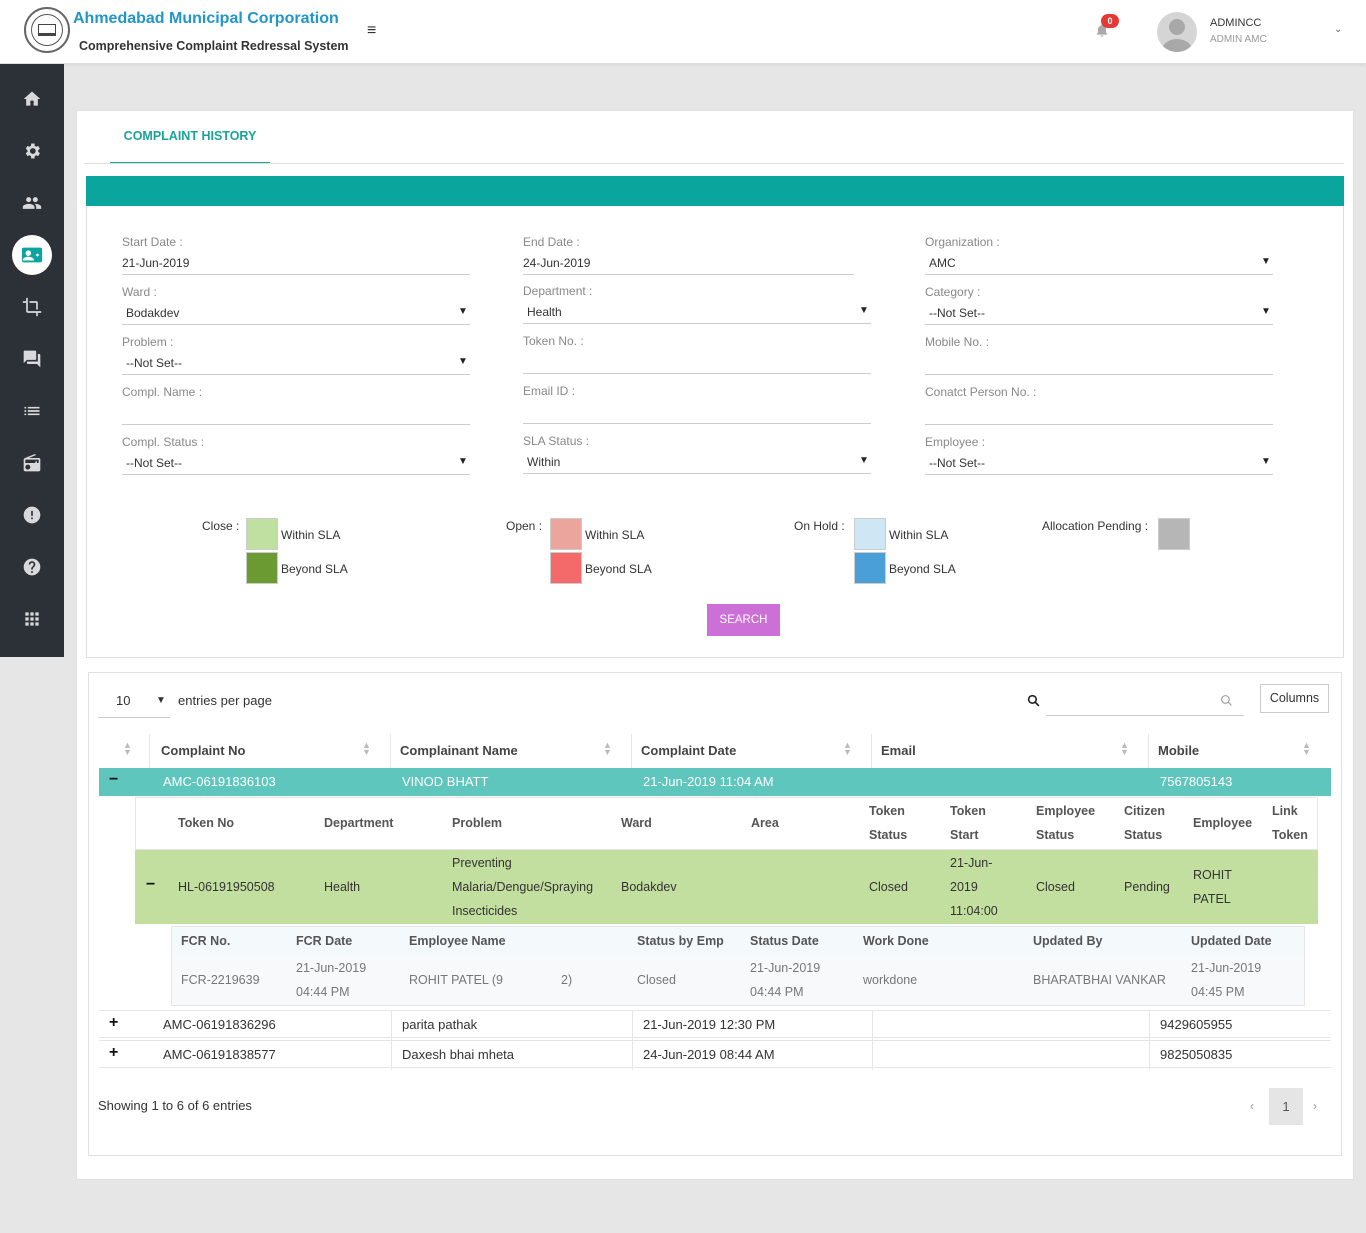 This screenshot has width=1366, height=1233. Describe the element at coordinates (296, 474) in the screenshot. I see `compl-status-underline` at that location.